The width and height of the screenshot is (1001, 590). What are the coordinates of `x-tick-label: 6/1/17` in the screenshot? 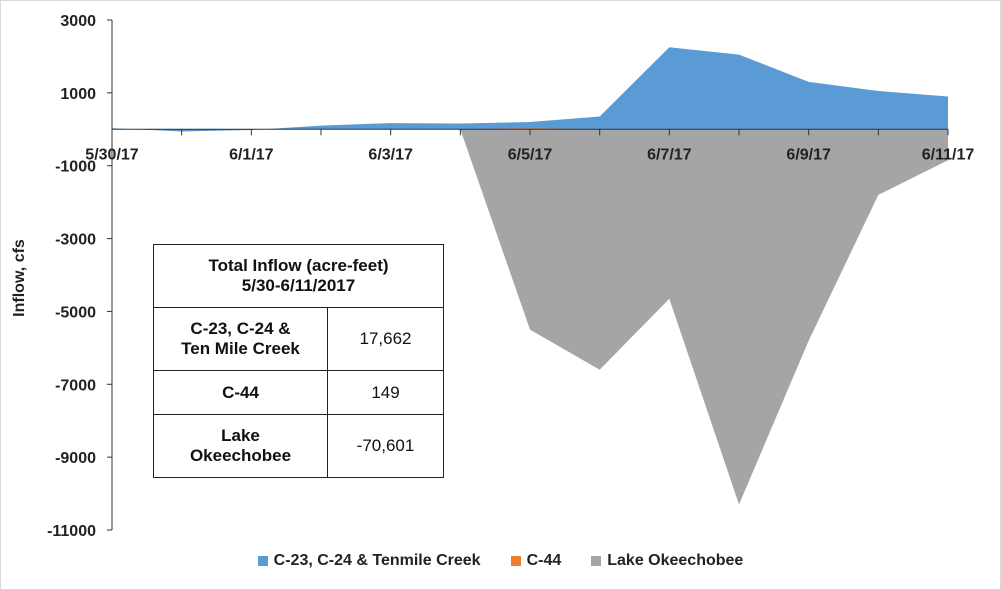 It's located at (251, 154).